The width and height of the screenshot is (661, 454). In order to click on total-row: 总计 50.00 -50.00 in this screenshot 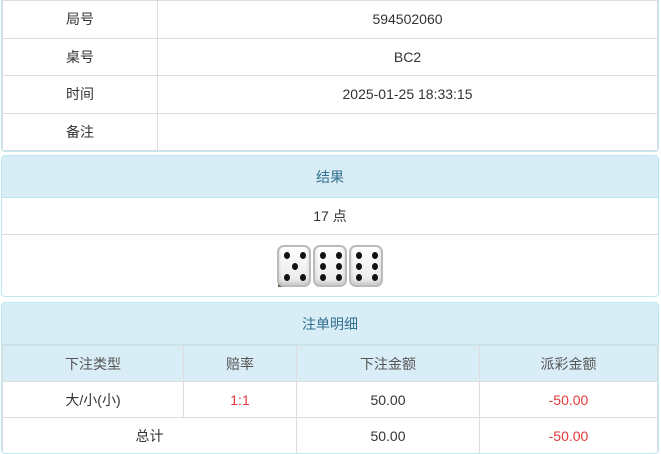, I will do `click(330, 435)`.